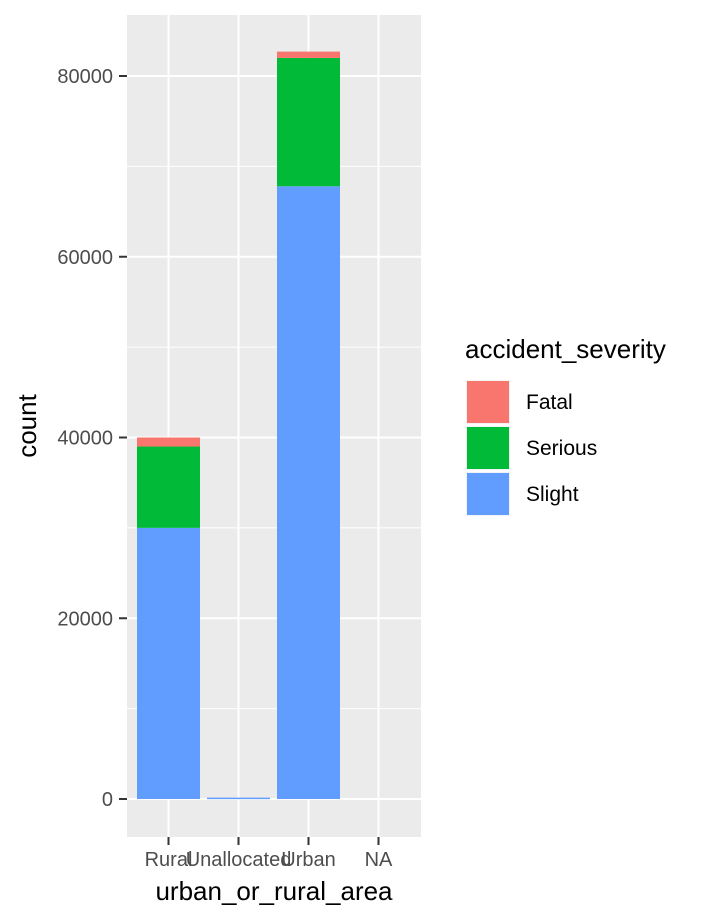 This screenshot has width=720, height=921. Describe the element at coordinates (565, 349) in the screenshot. I see `legend-title: accident_severity` at that location.